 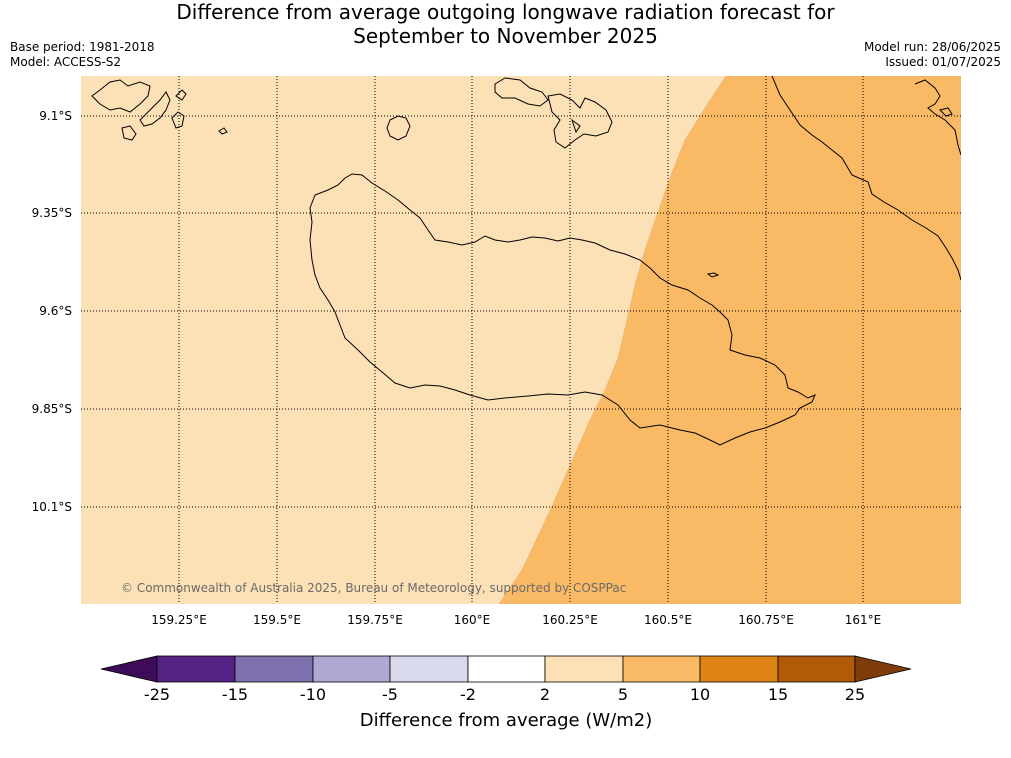 I want to click on colorbar-tick-label: 2, so click(x=545, y=694).